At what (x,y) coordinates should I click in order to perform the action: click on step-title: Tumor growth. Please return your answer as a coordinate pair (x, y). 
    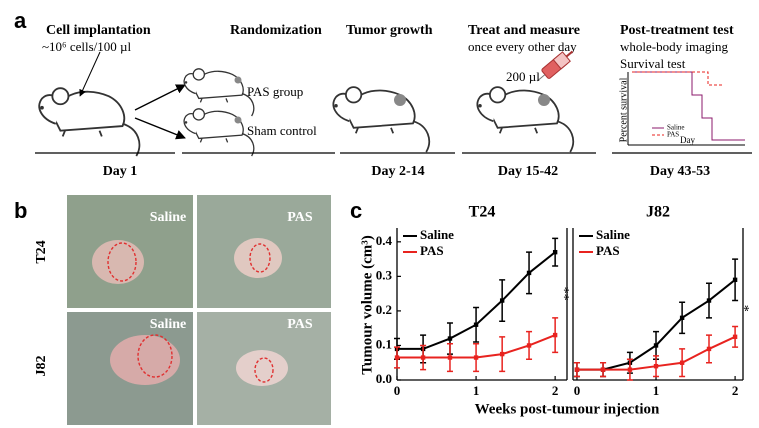
    Looking at the image, I should click on (389, 30).